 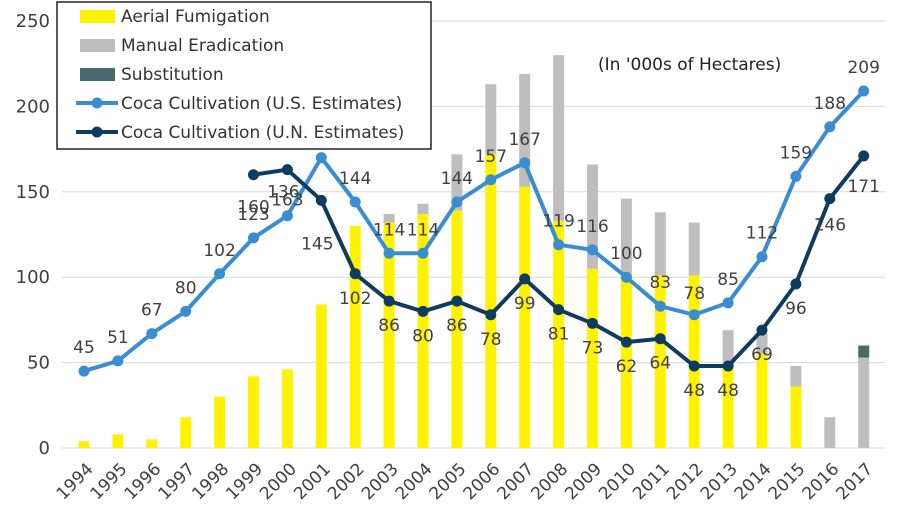 What do you see at coordinates (253, 208) in the screenshot?
I see `data-label: 160` at bounding box center [253, 208].